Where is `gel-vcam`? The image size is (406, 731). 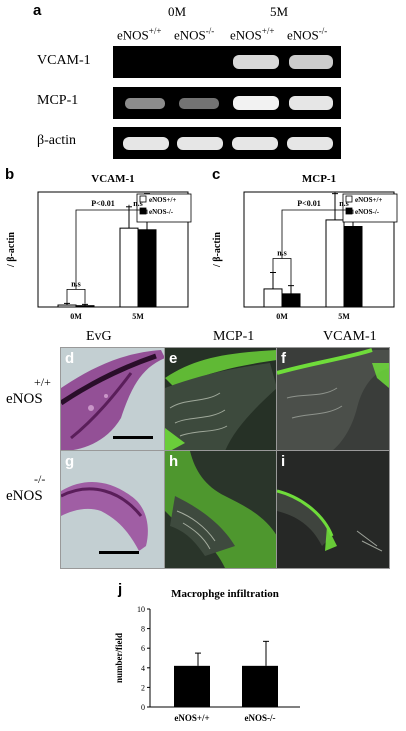 gel-vcam is located at coordinates (227, 62).